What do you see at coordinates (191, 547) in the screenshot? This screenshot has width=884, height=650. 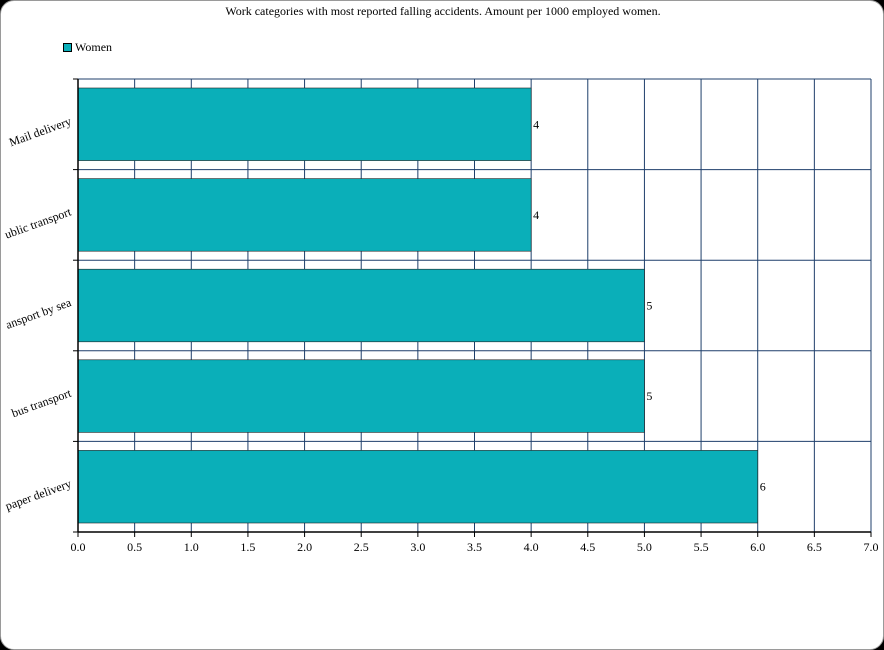 I see `x-tick-label: 1.0` at bounding box center [191, 547].